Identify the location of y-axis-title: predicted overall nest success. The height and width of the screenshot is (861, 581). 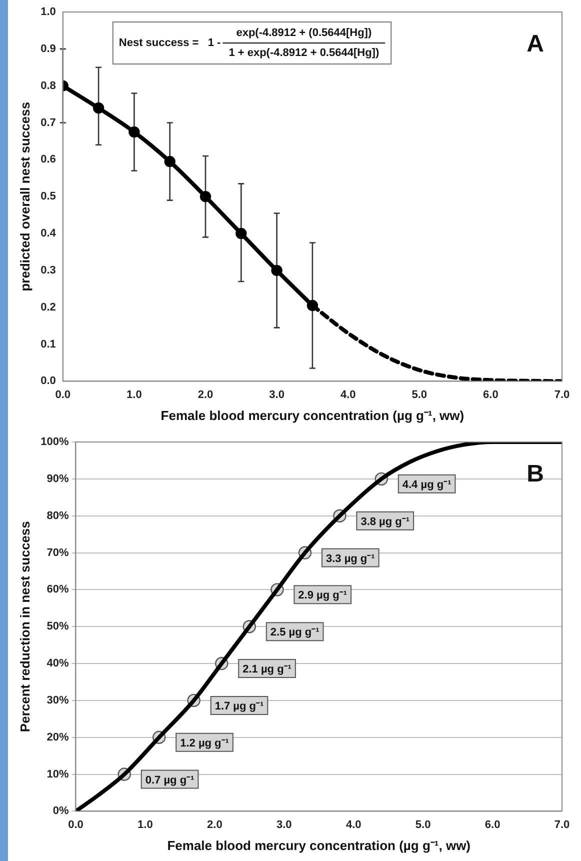
(24, 197).